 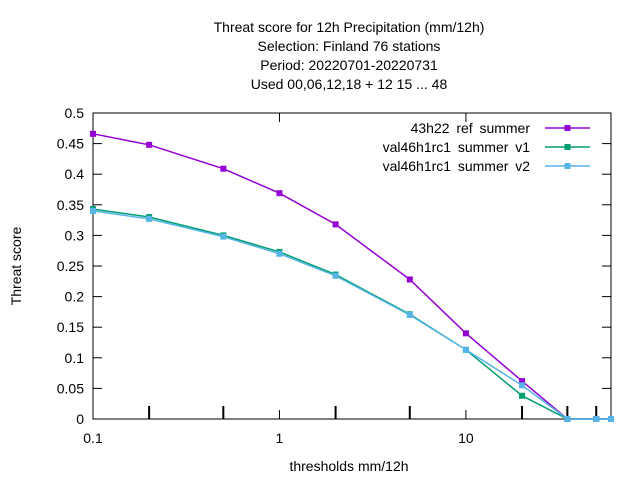 I want to click on title-line: Period: 20220701-20220731, so click(x=349, y=65).